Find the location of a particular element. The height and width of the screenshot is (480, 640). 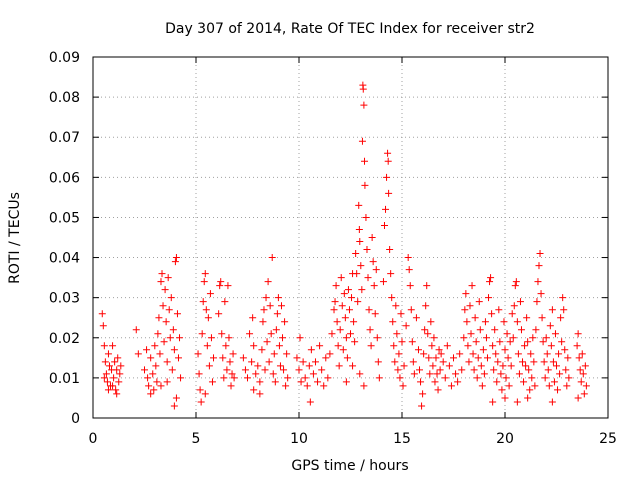

y-tick-label: 0.05 is located at coordinates (64, 218).